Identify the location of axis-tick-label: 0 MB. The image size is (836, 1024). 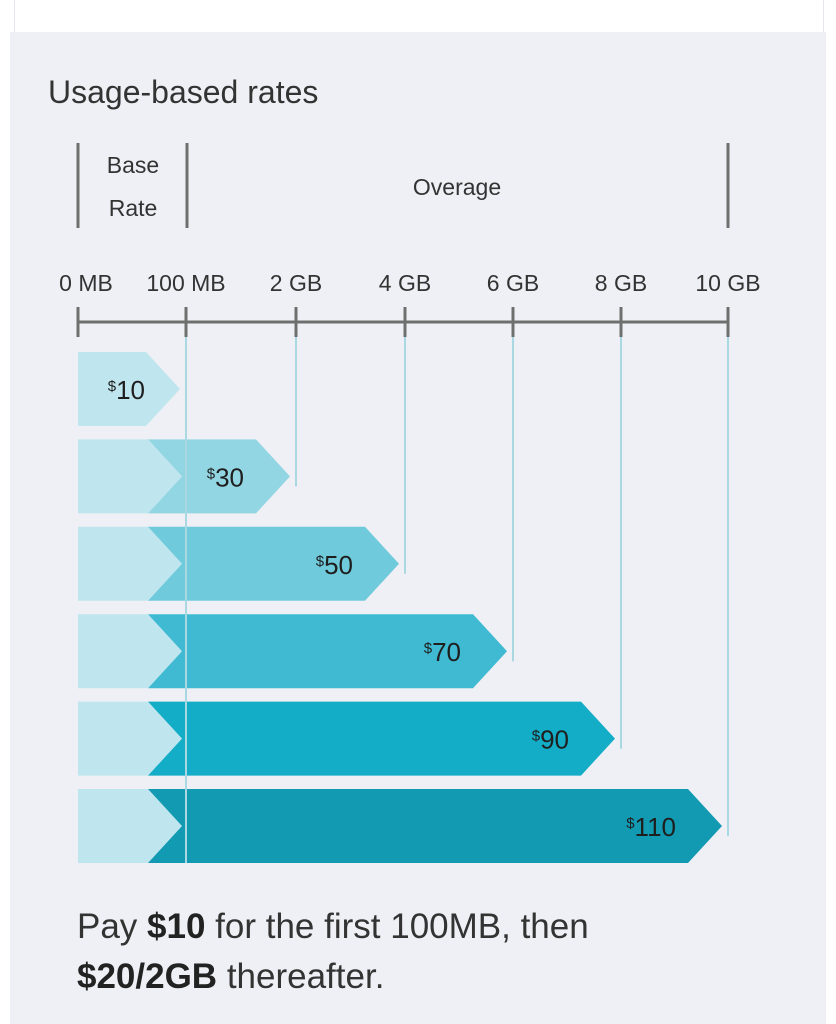
(86, 283).